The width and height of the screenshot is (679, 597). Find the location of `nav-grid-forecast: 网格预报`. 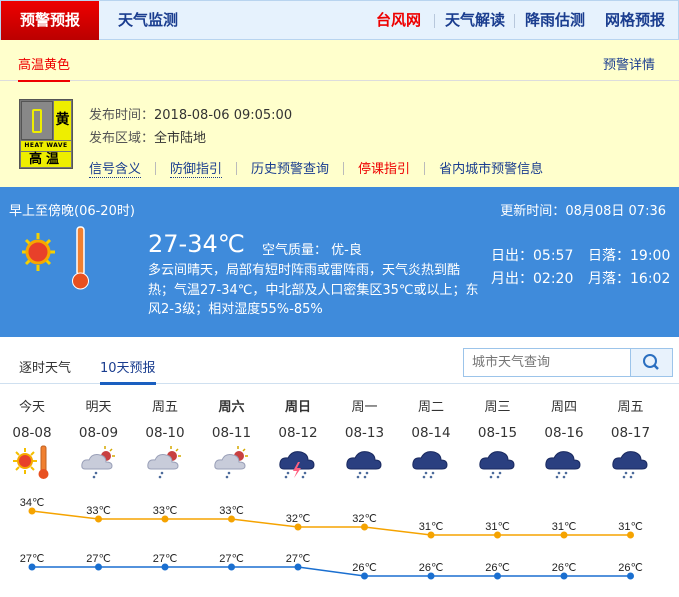

nav-grid-forecast: 网格预报 is located at coordinates (635, 20).